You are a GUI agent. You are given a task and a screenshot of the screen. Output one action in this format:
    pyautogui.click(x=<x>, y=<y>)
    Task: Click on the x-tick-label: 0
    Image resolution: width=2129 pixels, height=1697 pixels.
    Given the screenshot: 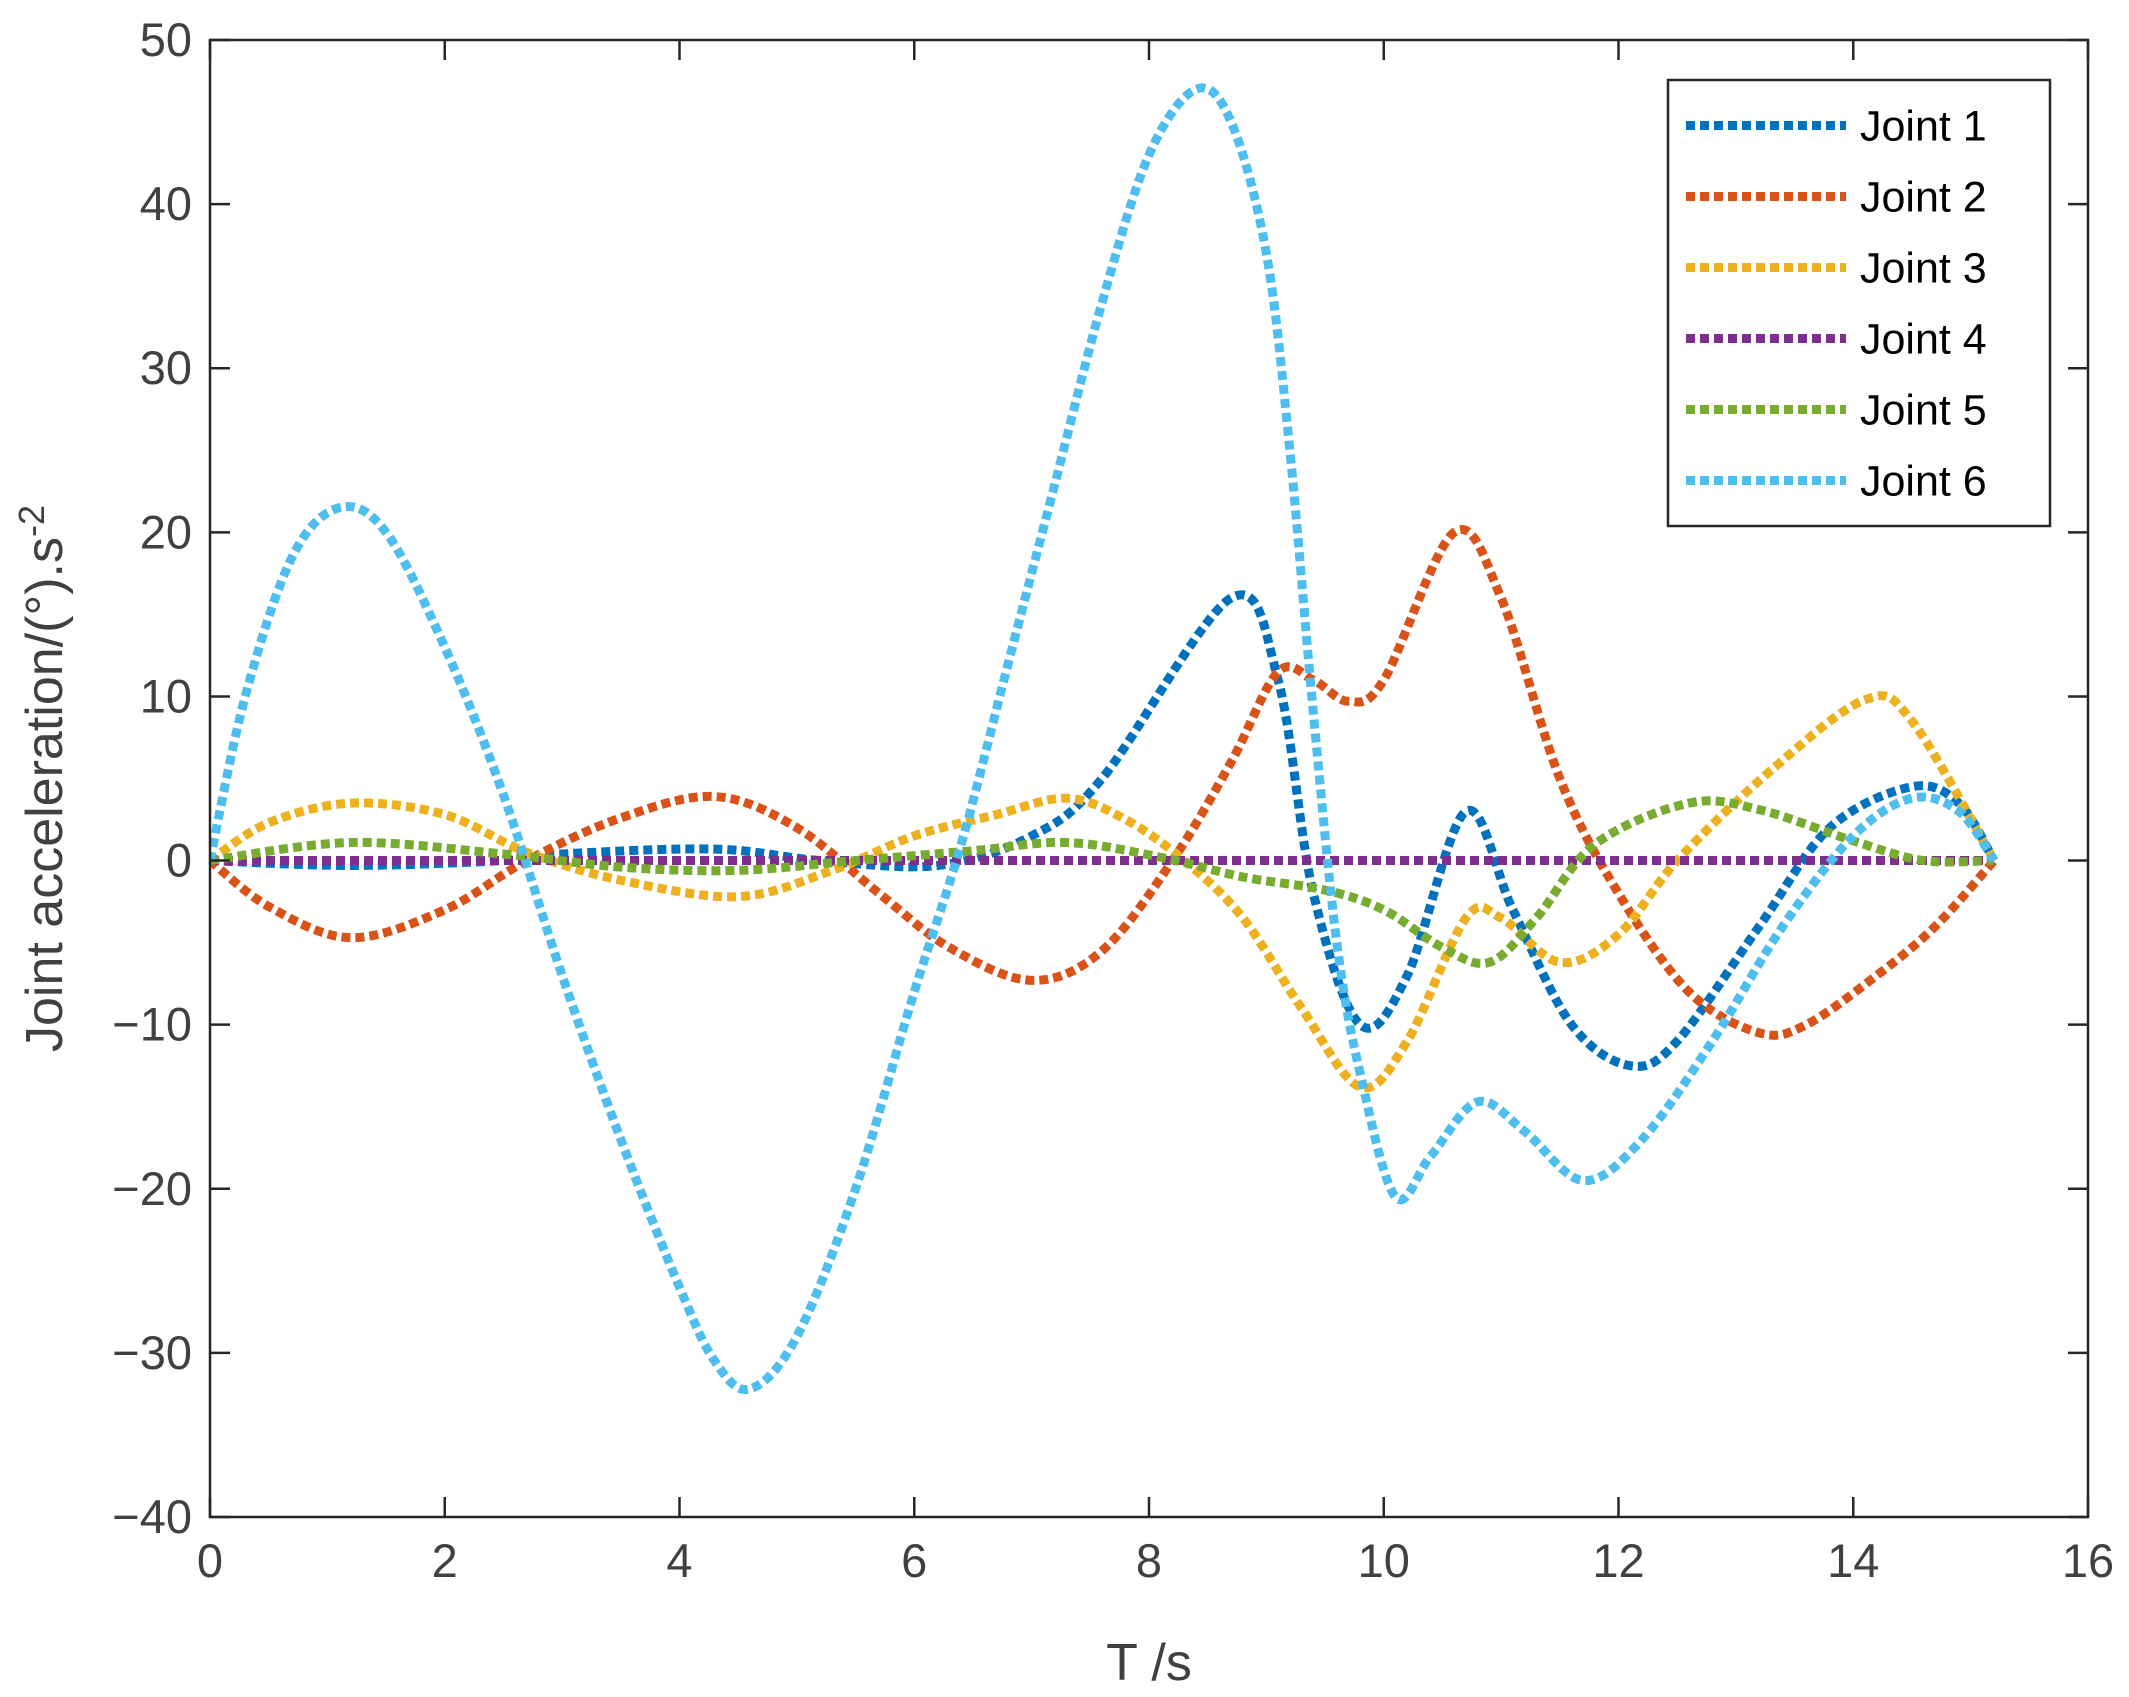 What is the action you would take?
    pyautogui.click(x=210, y=1560)
    